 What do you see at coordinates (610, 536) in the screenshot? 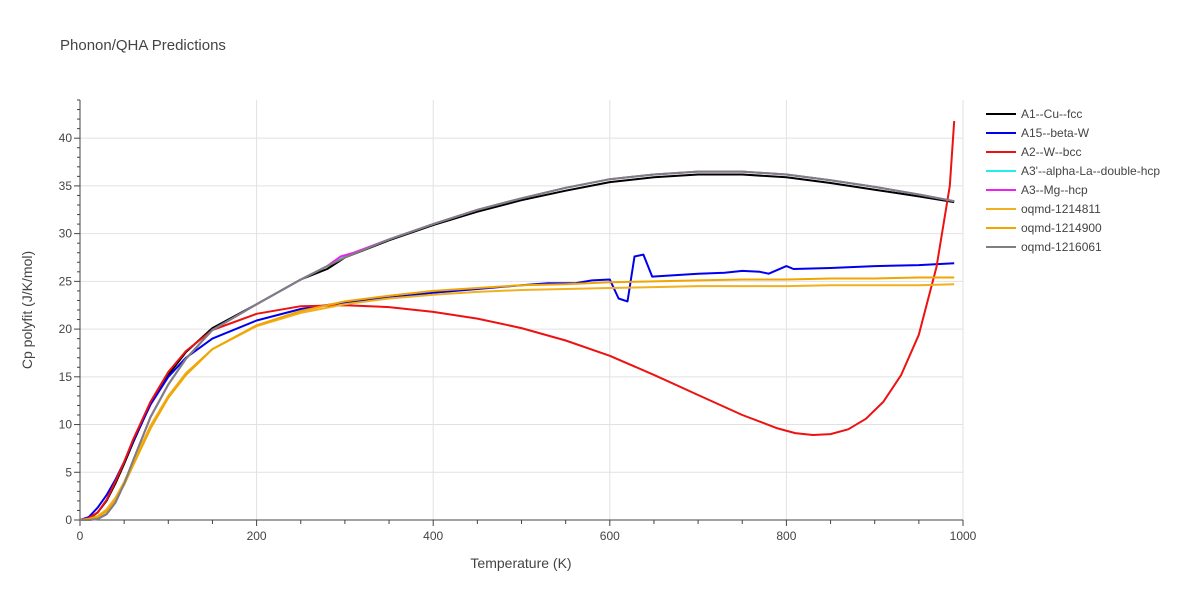
I see `x-tick-label: 600` at bounding box center [610, 536].